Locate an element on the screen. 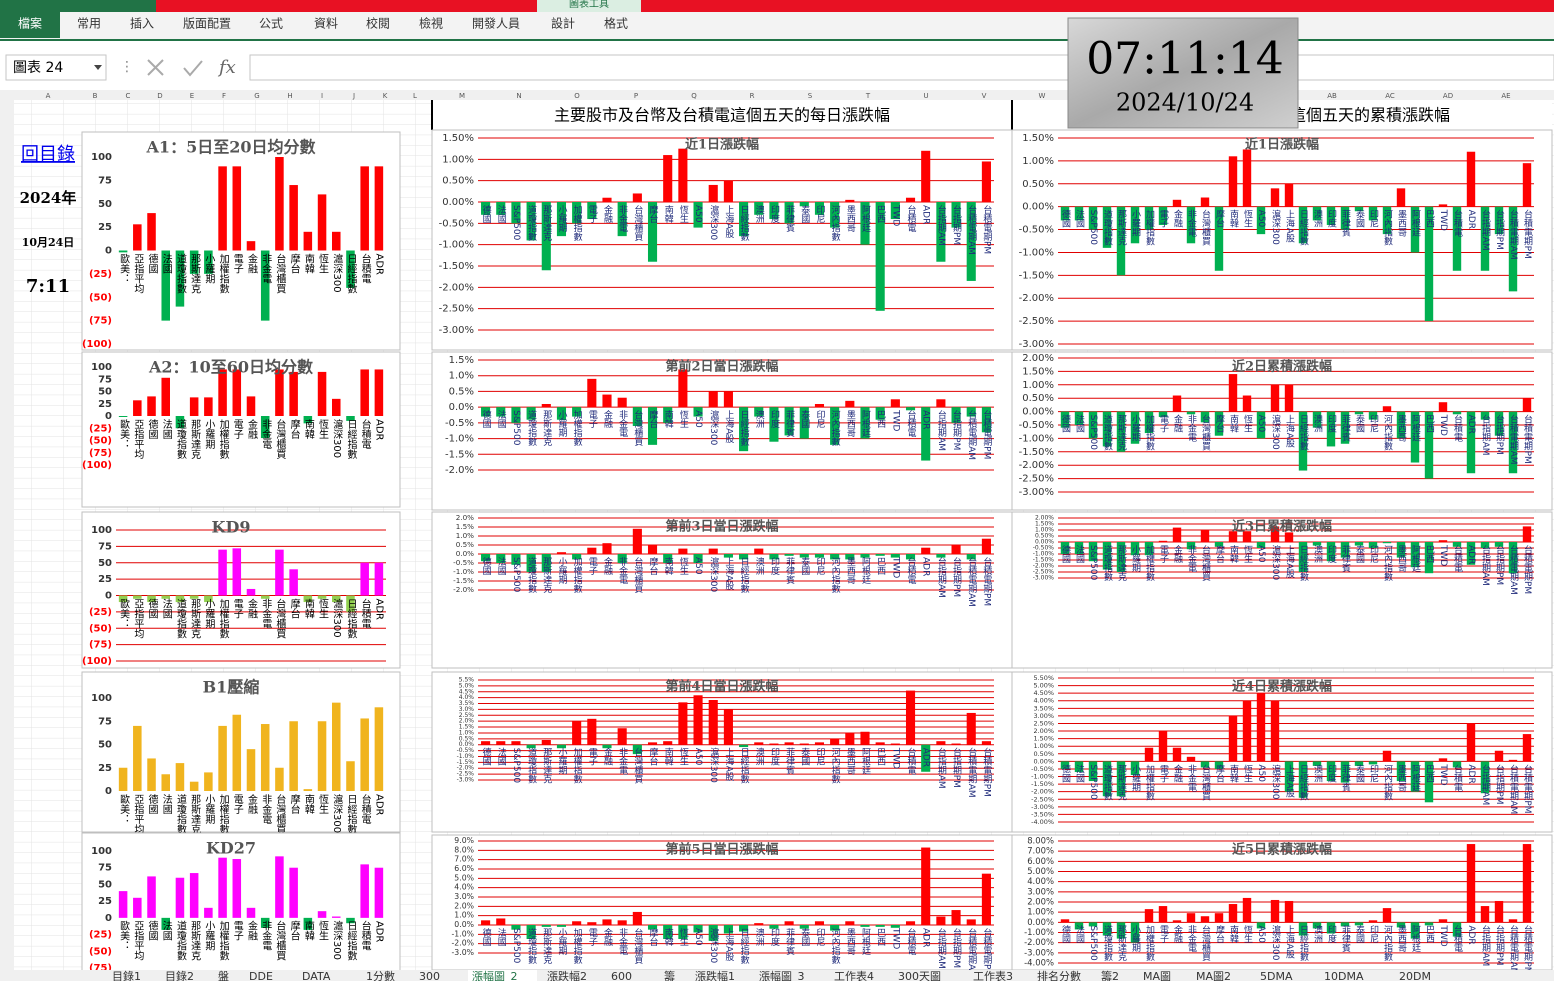 This screenshot has height=981, width=1554. dropdown is located at coordinates (98, 67).